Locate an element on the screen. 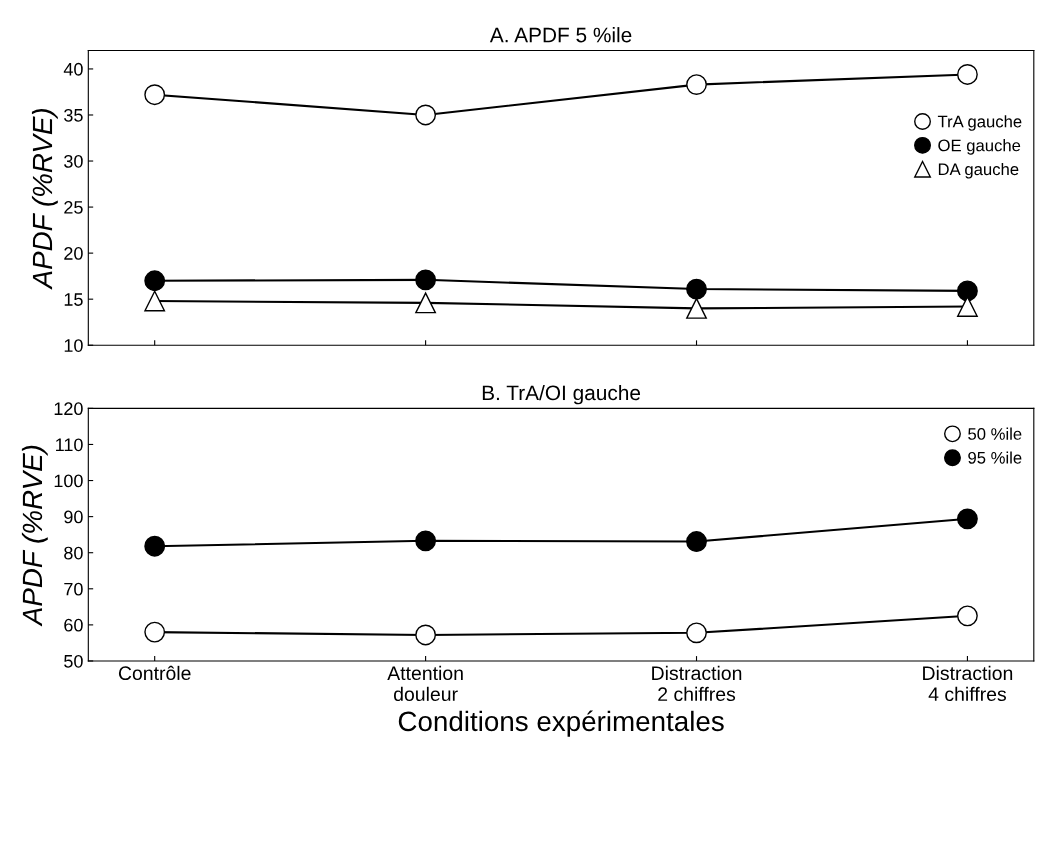 This screenshot has width=1039, height=842. chart-title: A. APDF 5 %ile is located at coordinates (560, 35).